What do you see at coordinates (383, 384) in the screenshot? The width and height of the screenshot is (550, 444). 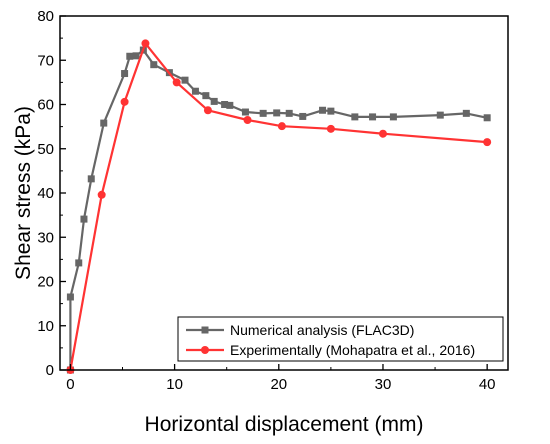 I see `x-tick-label: 30` at bounding box center [383, 384].